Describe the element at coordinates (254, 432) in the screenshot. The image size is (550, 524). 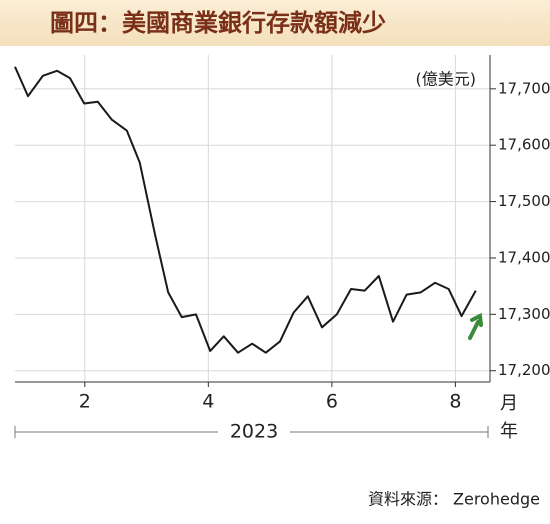
I see `year-label: 2023` at that location.